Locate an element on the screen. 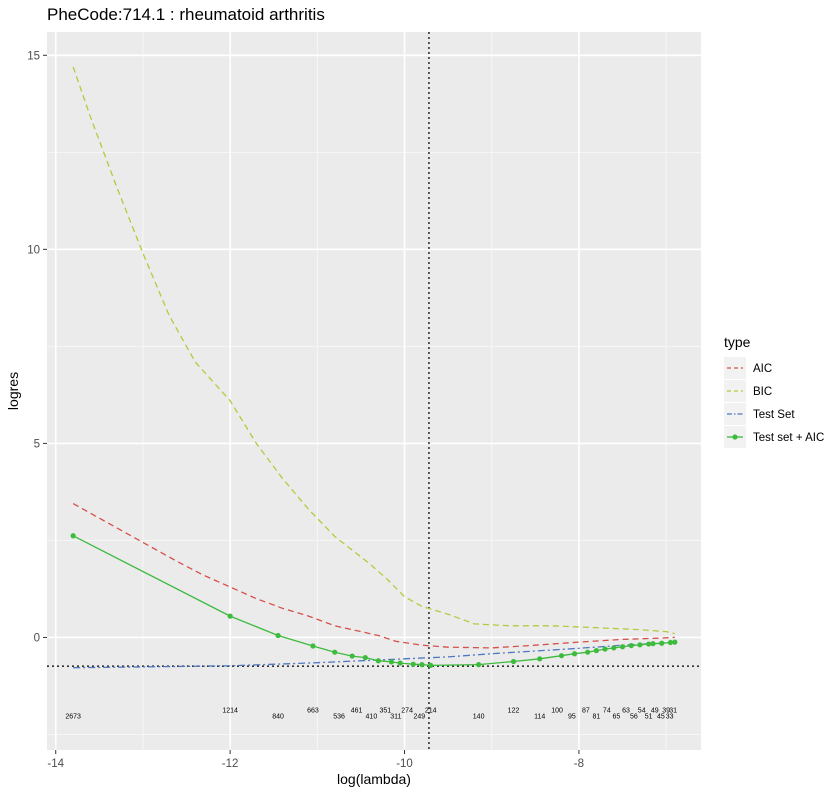 Image resolution: width=839 pixels, height=800 pixels. count-annotation: 663 is located at coordinates (313, 710).